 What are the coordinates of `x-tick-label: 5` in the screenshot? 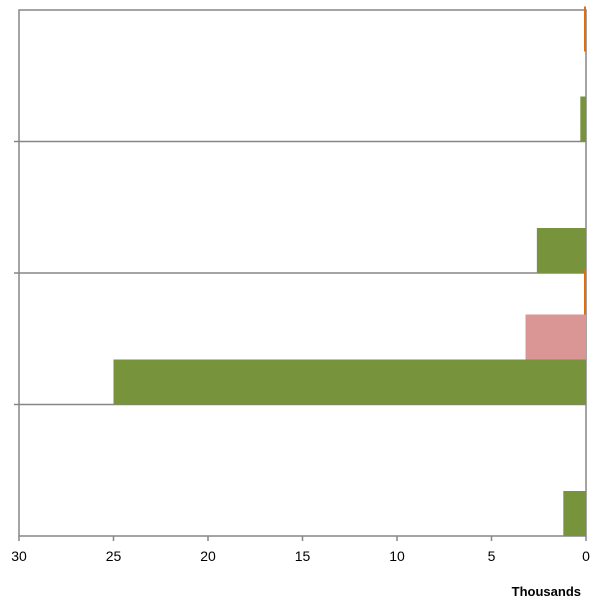 It's located at (492, 556).